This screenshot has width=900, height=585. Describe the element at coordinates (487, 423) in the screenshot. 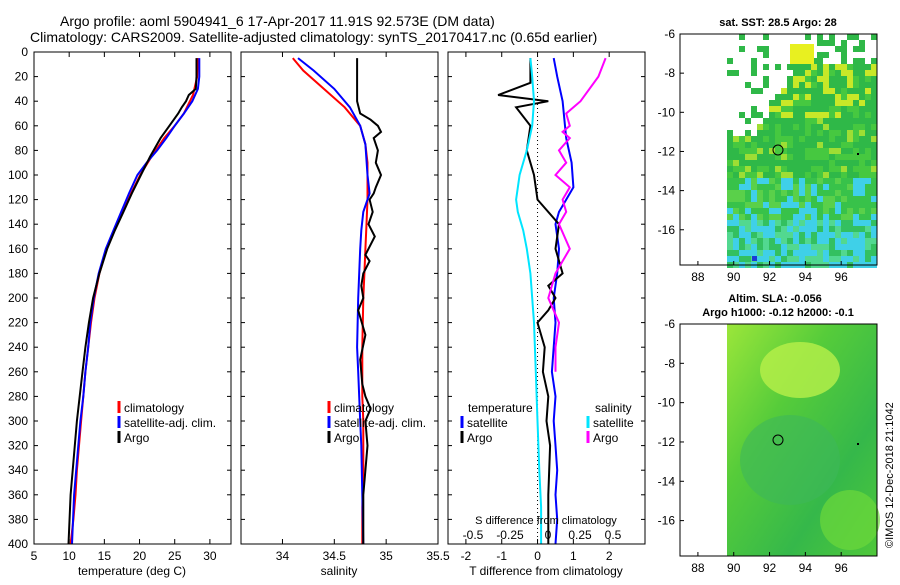

I see `legend-t-satellite: satellite` at that location.